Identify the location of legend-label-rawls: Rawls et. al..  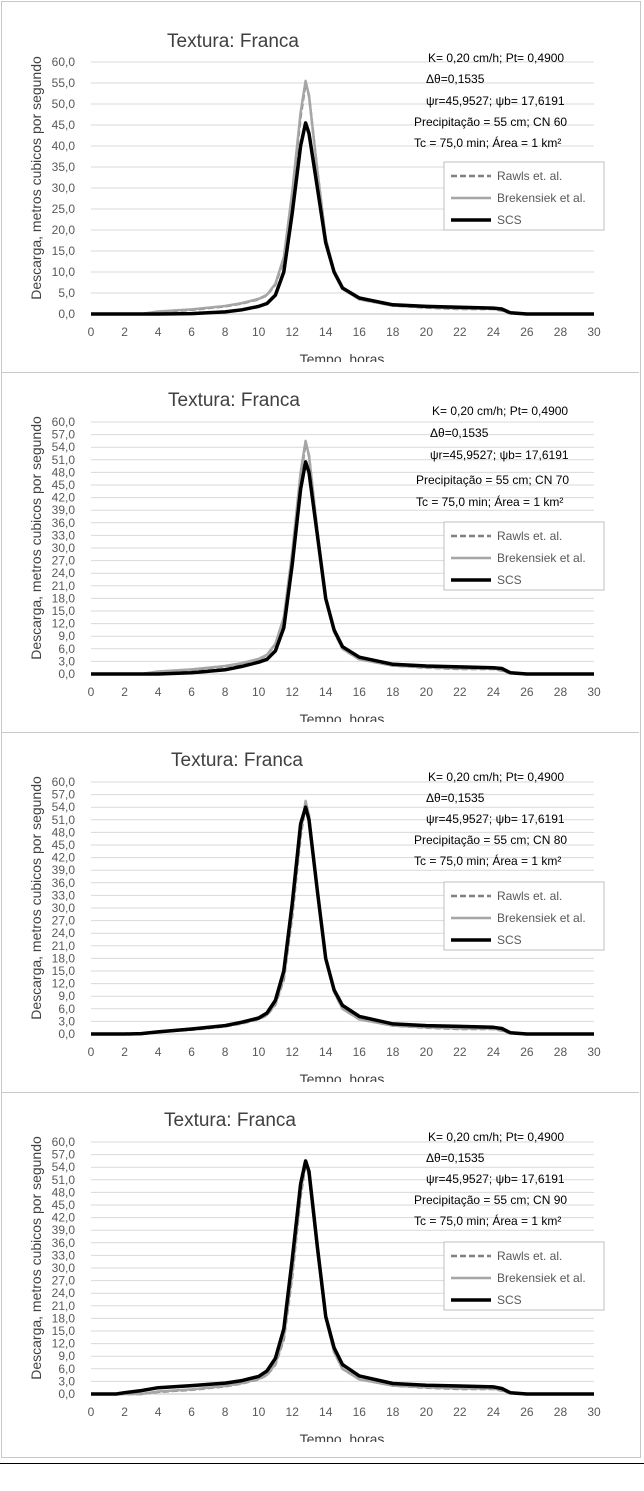
(529, 896).